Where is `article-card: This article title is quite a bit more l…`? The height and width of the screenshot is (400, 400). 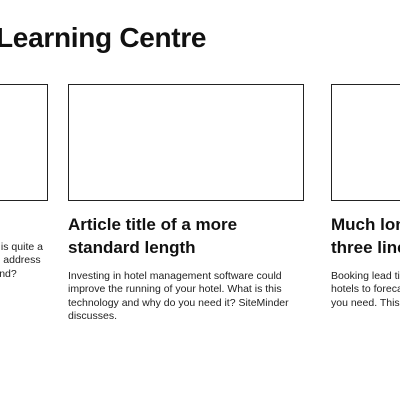 article-card: This article title is quite a bit more l… is located at coordinates (24, 182).